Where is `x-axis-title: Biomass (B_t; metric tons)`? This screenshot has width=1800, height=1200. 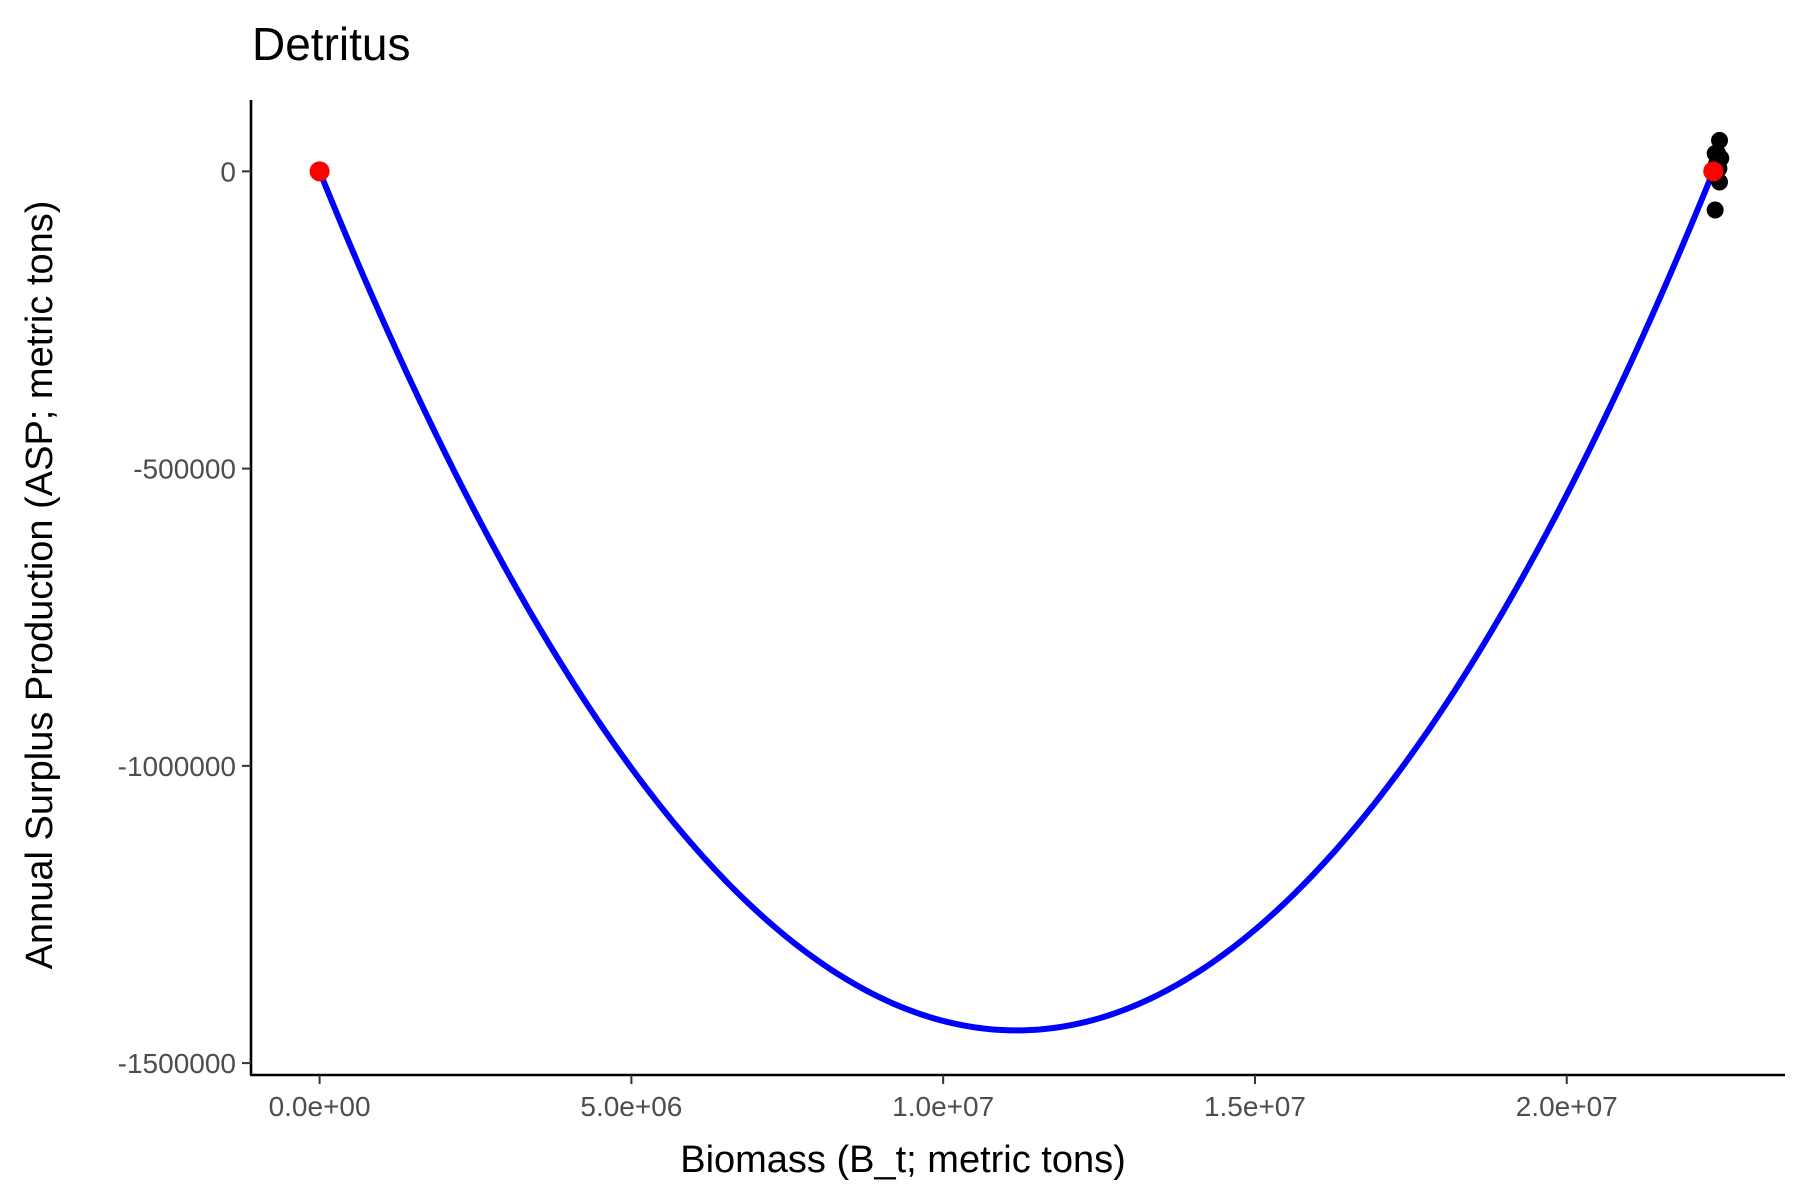 x-axis-title: Biomass (B_t; metric tons) is located at coordinates (903, 1160).